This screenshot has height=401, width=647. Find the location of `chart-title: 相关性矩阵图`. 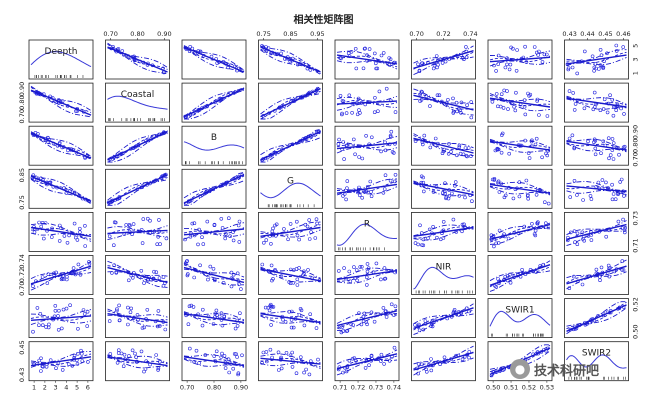

chart-title: 相关性矩阵图 is located at coordinates (323, 20).